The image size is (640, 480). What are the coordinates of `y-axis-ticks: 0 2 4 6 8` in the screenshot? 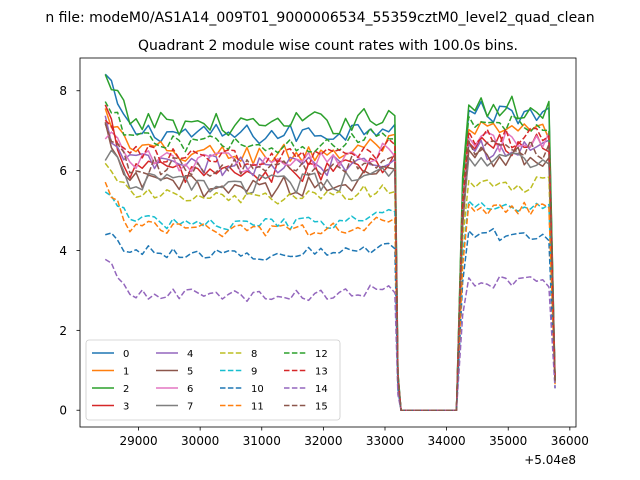 It's located at (69, 251).